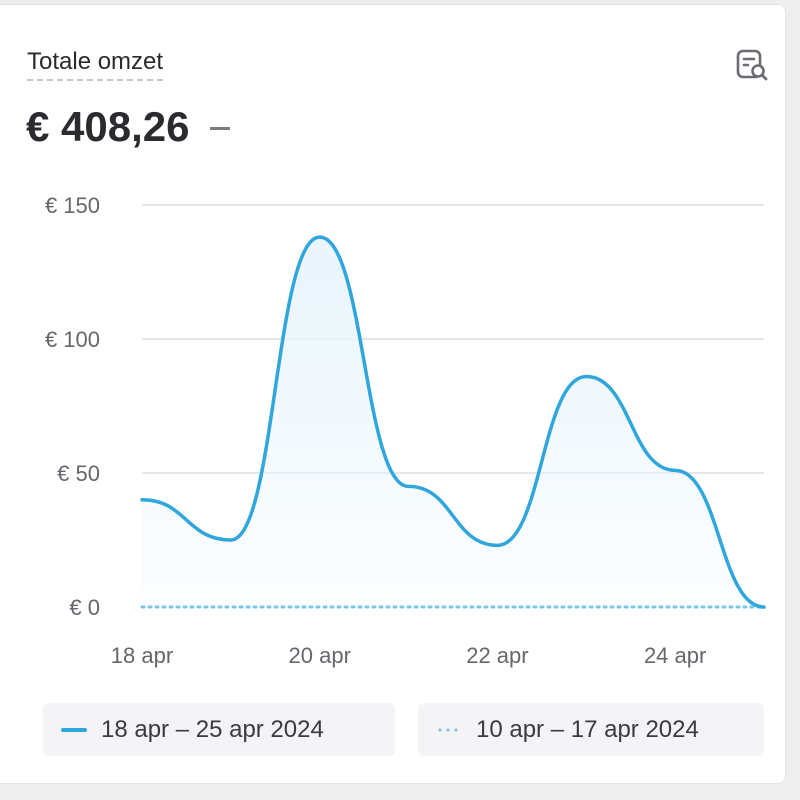  Describe the element at coordinates (752, 65) in the screenshot. I see `report-search-icon` at that location.